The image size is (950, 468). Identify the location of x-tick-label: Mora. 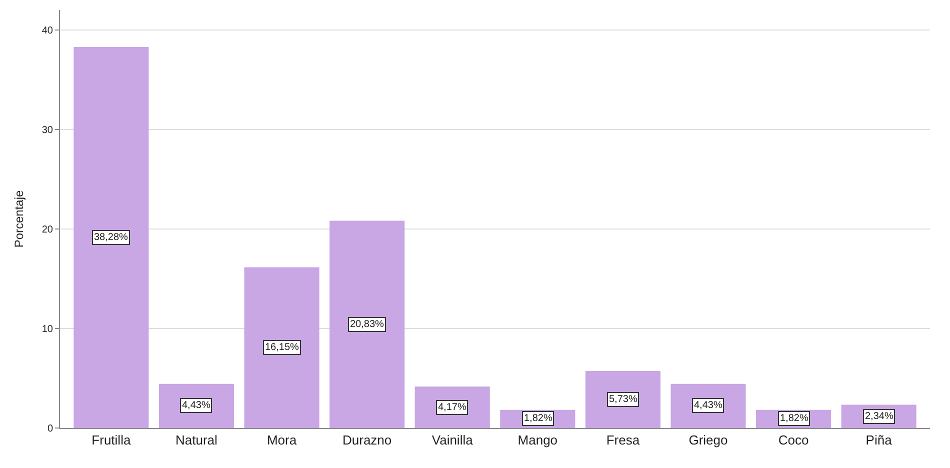
(282, 440).